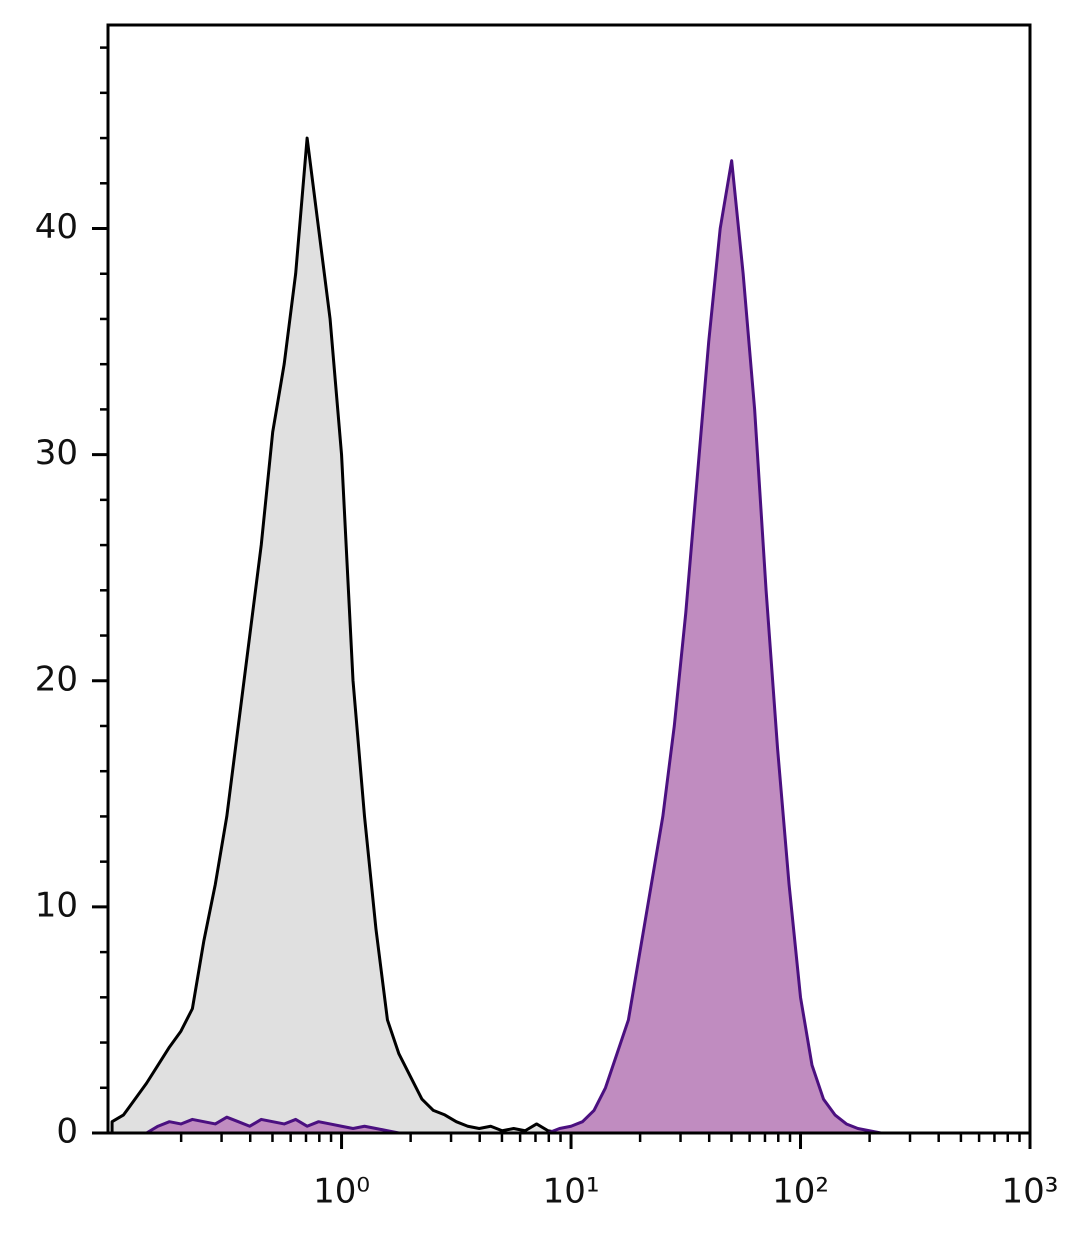  Describe the element at coordinates (56, 679) in the screenshot. I see `y-tick-label: 20` at that location.